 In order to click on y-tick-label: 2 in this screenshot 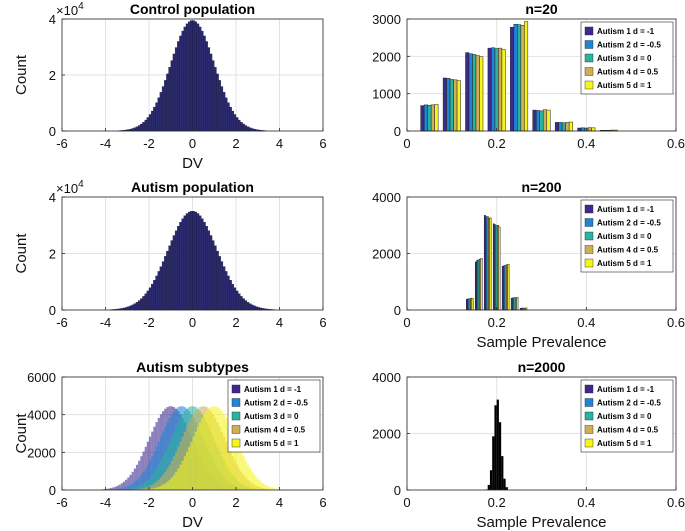, I will do `click(52, 75)`.